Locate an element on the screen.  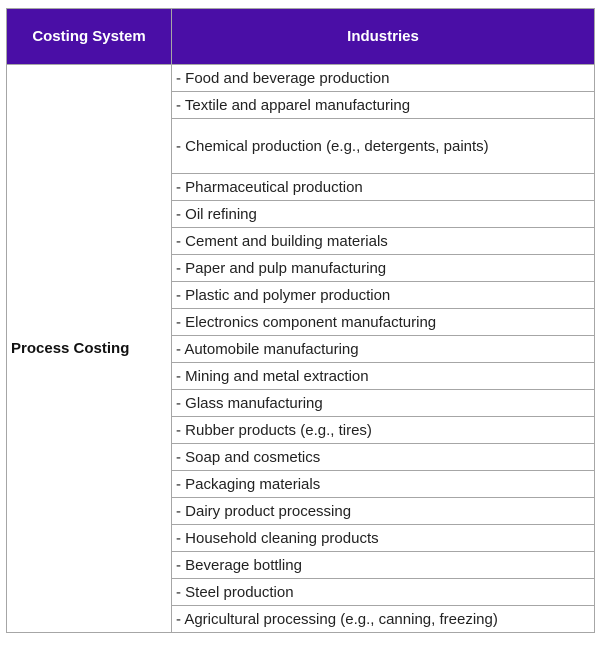
industry-cell: - Electronics component manufacturing is located at coordinates (383, 322).